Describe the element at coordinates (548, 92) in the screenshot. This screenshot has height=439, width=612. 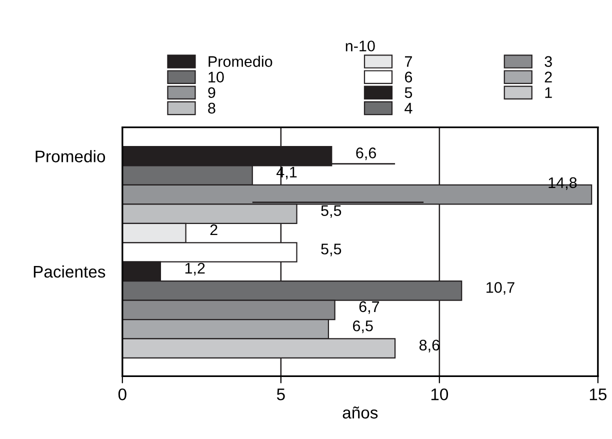
I see `legend-label: 1` at that location.